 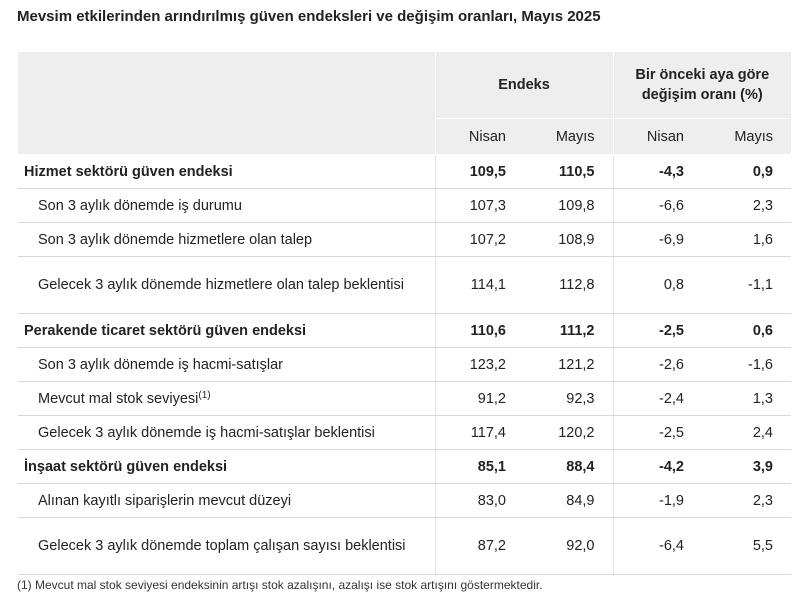 I want to click on cell: -2,4, so click(x=657, y=398).